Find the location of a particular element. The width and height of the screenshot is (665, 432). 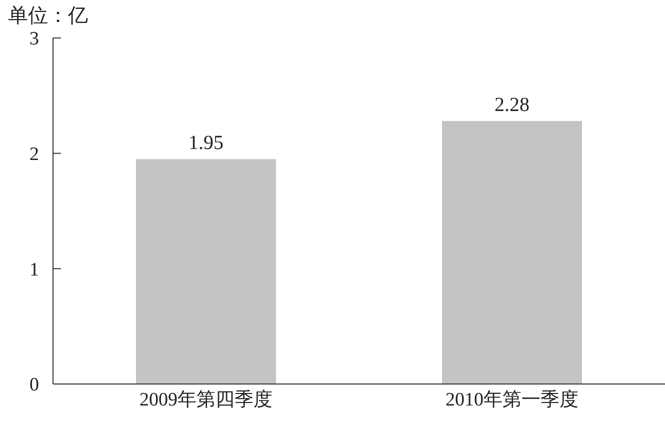

x-tick-label: 2009年第四季度 is located at coordinates (206, 399).